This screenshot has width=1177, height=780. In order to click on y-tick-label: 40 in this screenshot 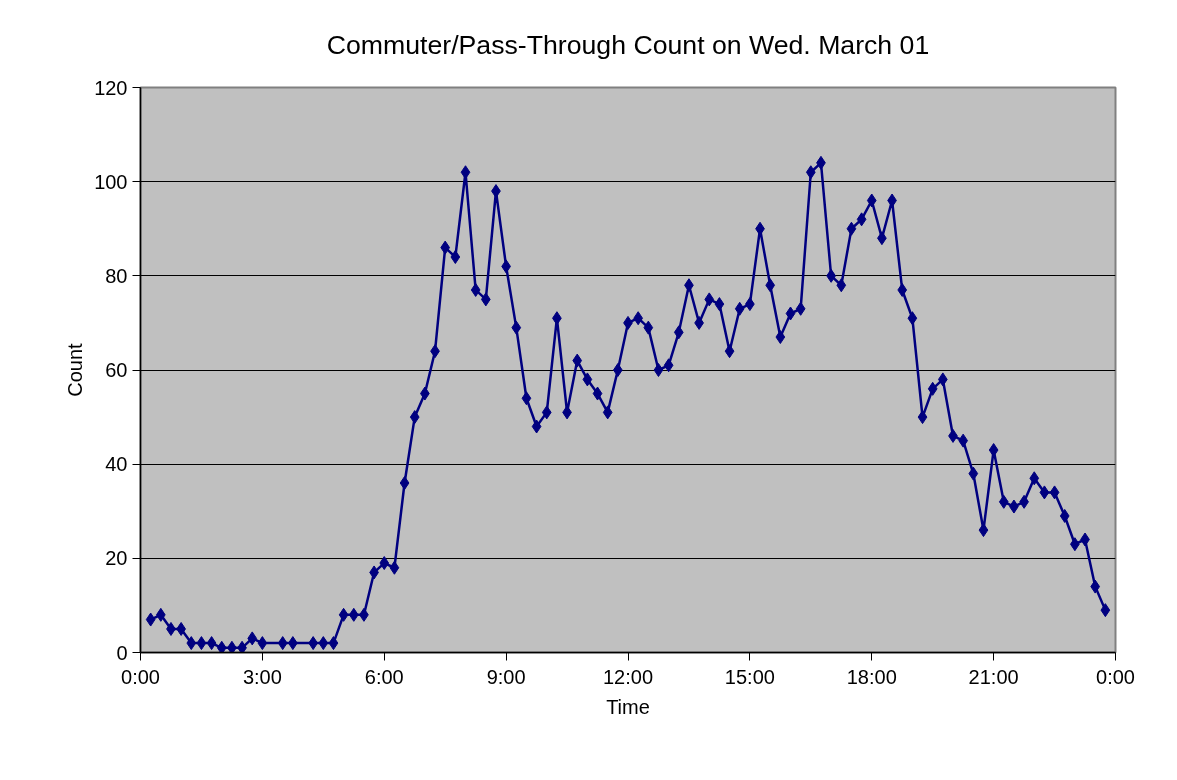, I will do `click(116, 464)`.